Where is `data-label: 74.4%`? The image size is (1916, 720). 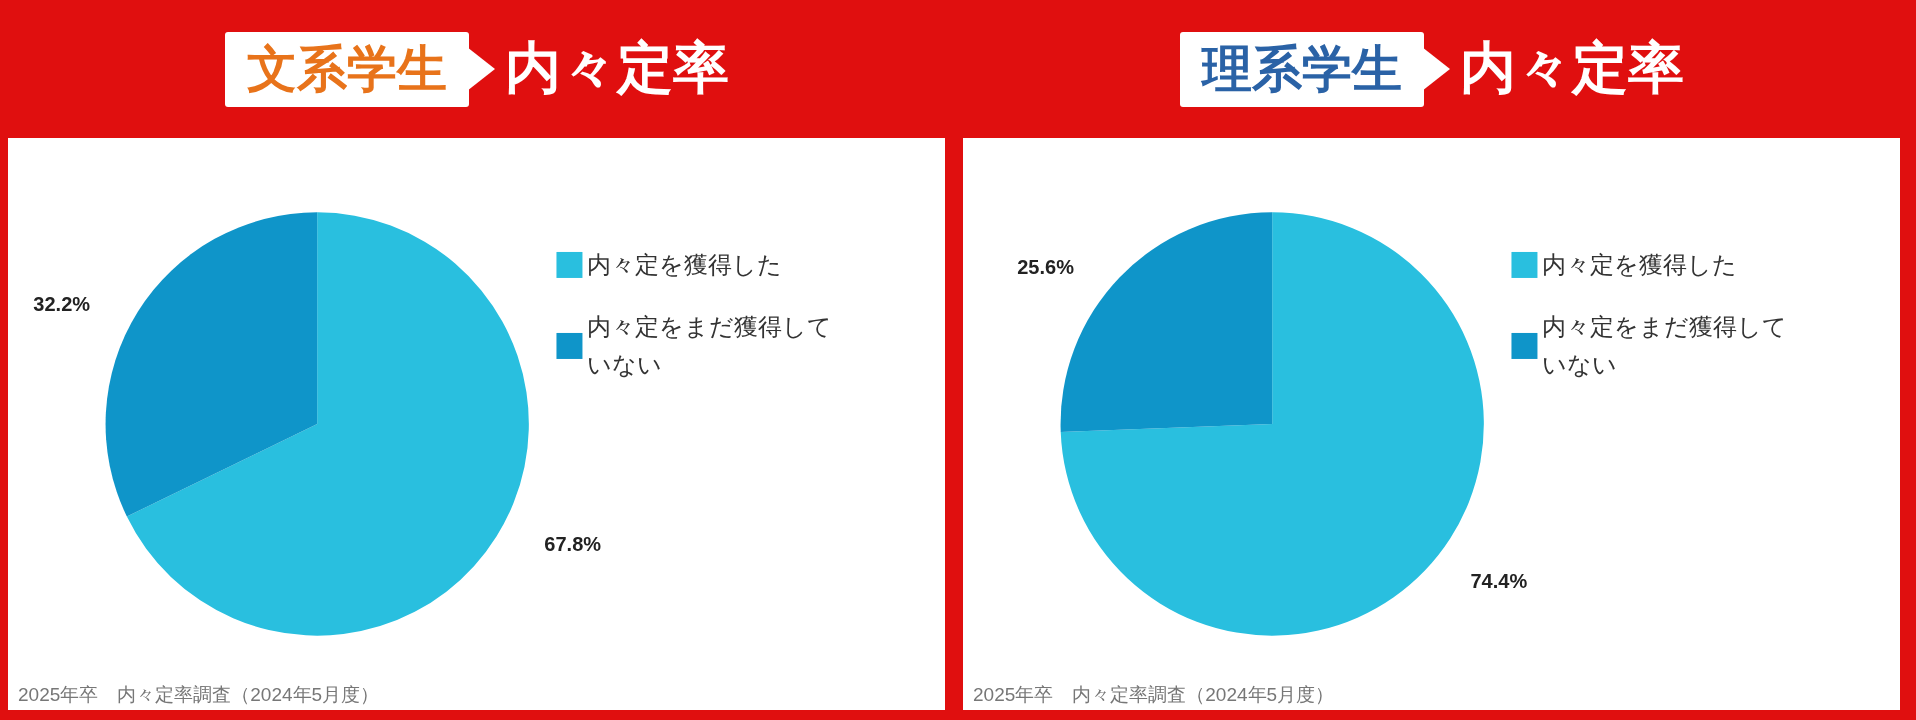
data-label: 74.4% is located at coordinates (1499, 581).